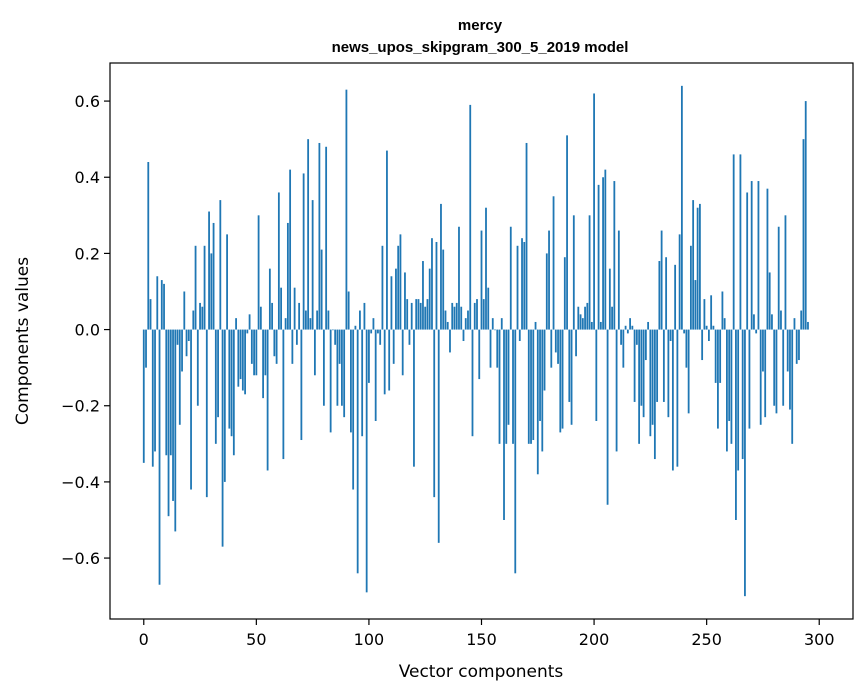  I want to click on y-tick-label: 0.4, so click(87, 177).